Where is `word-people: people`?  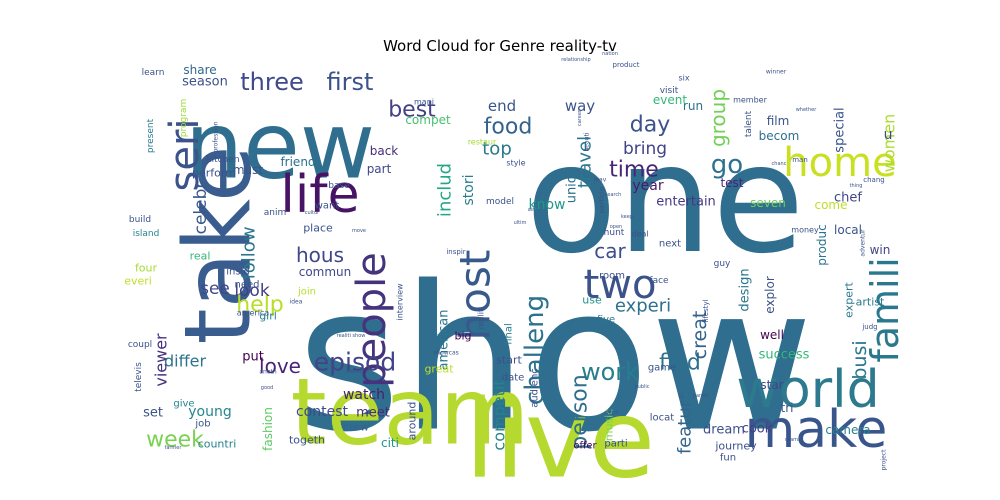 word-people: people is located at coordinates (372, 320).